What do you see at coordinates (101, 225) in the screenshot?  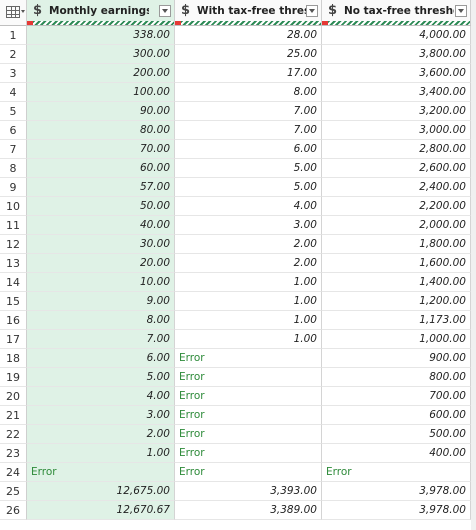 I see `cell-monthly-earnings: 40.00` at bounding box center [101, 225].